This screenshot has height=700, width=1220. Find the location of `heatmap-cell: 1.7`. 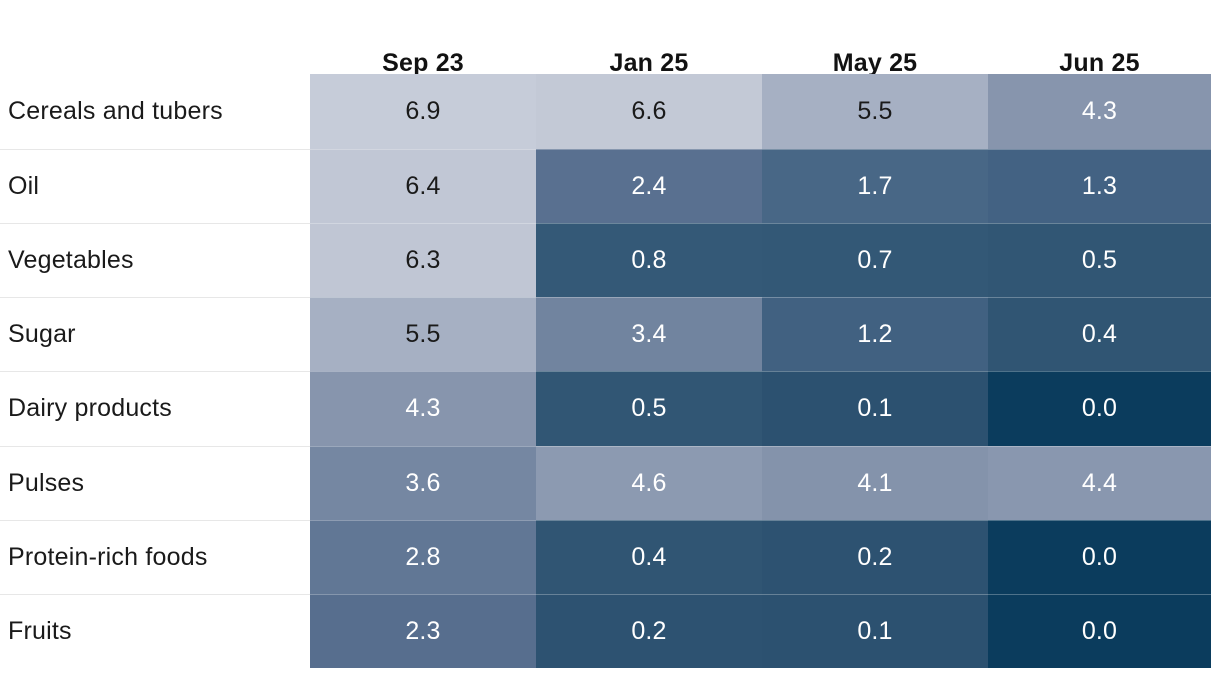

heatmap-cell: 1.7 is located at coordinates (875, 185).